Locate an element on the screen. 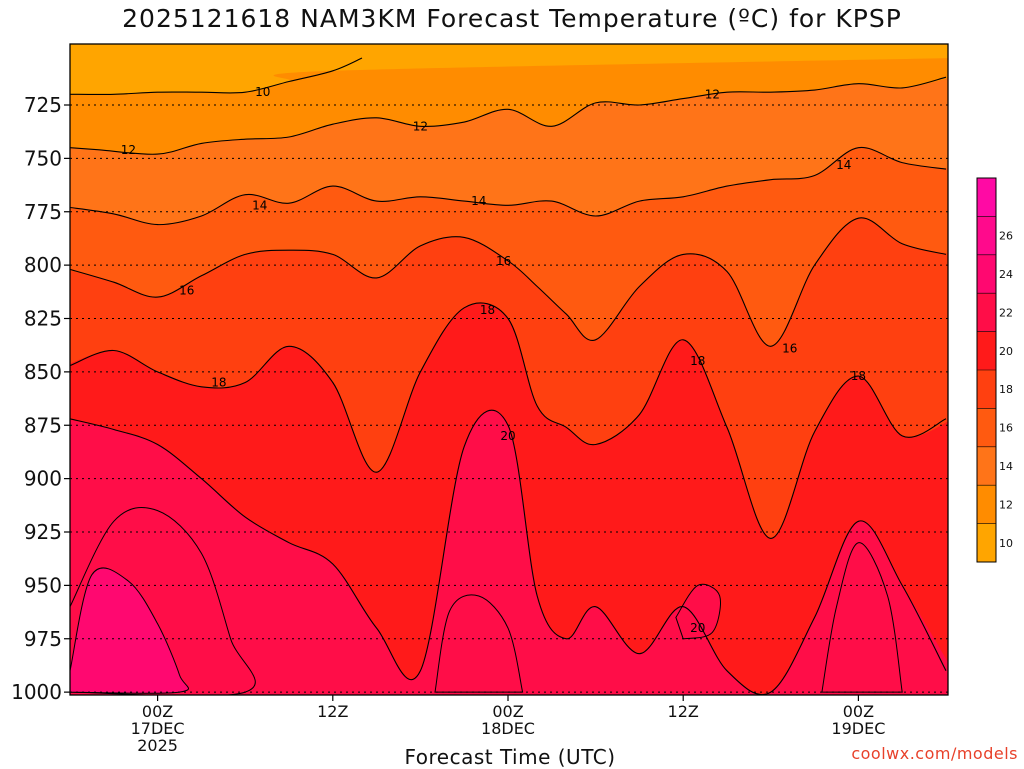  contour-label-10: 10 is located at coordinates (262, 92).